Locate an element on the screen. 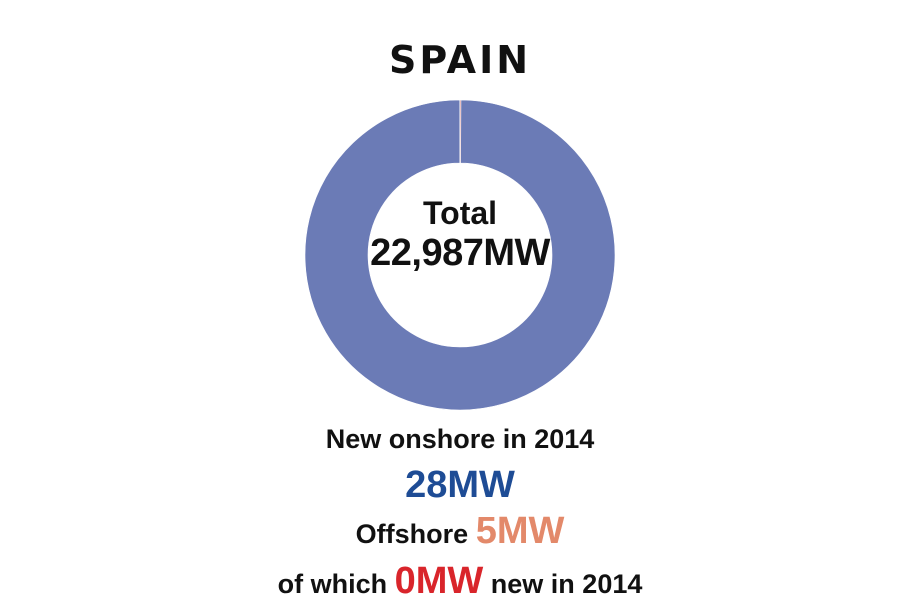 The image size is (920, 612). center-label: Total is located at coordinates (460, 213).